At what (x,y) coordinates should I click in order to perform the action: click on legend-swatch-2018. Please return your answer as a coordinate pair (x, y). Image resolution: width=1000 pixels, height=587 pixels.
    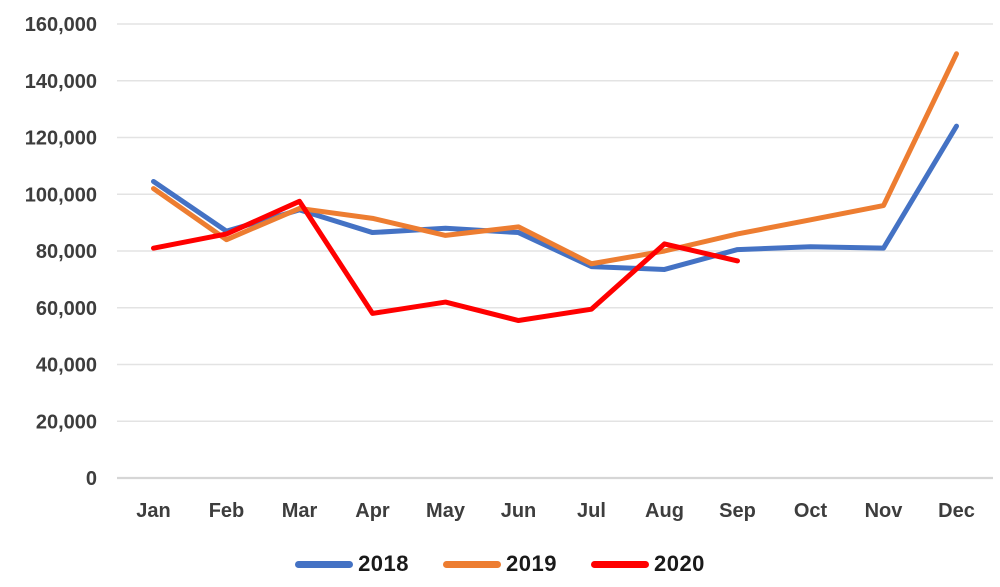
    Looking at the image, I should click on (324, 564).